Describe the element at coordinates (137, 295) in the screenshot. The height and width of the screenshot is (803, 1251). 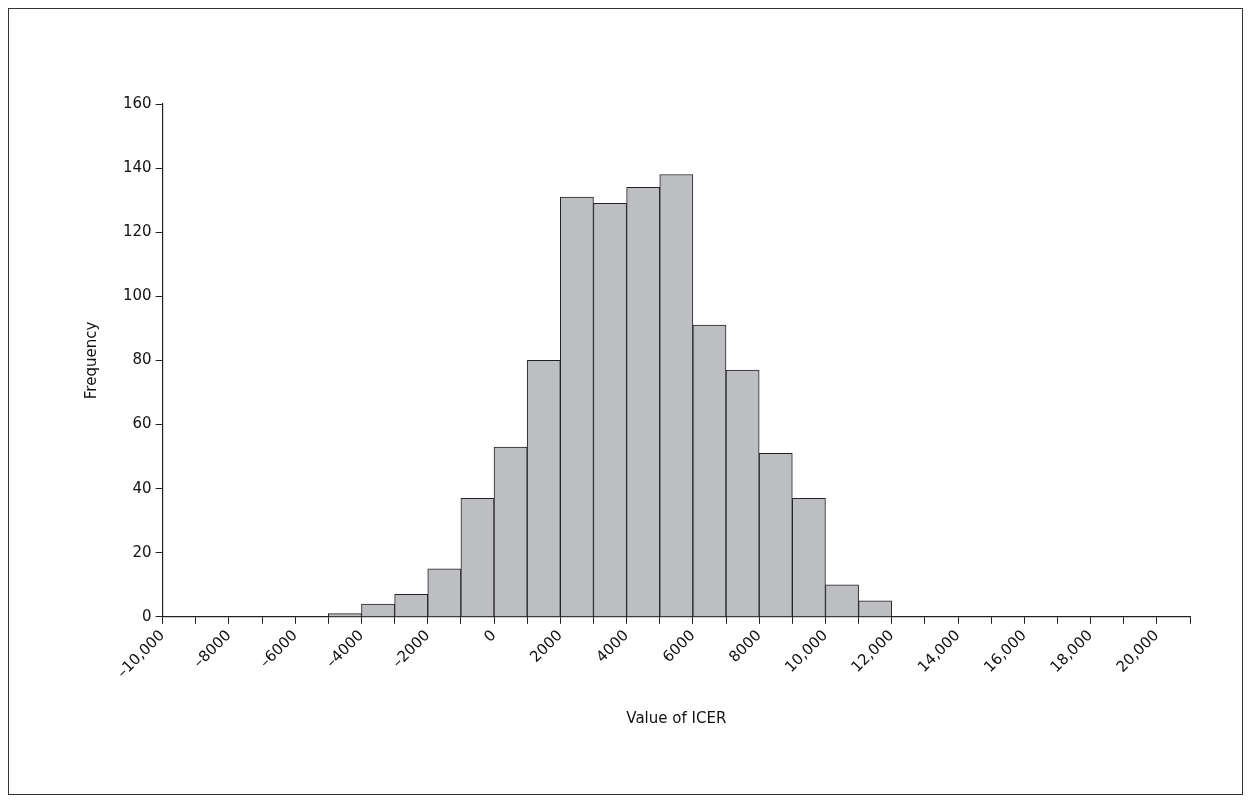
I see `y-tick-label: 100` at that location.